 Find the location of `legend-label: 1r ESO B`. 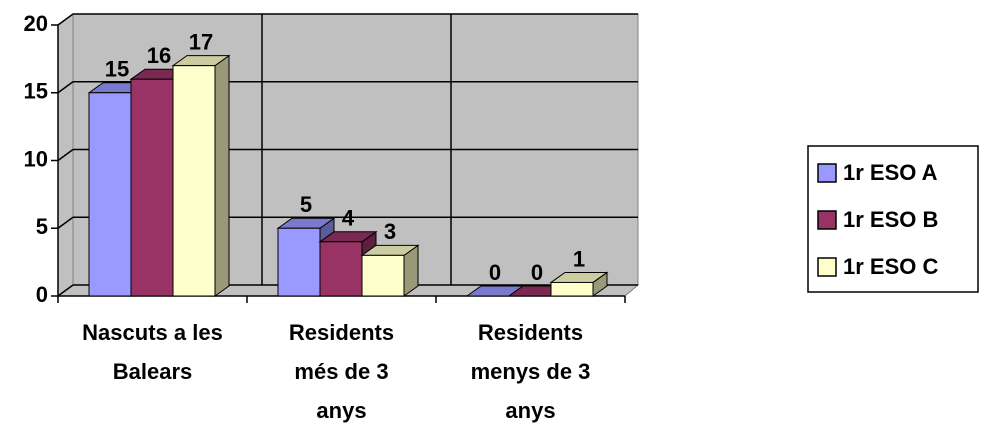

legend-label: 1r ESO B is located at coordinates (890, 219).